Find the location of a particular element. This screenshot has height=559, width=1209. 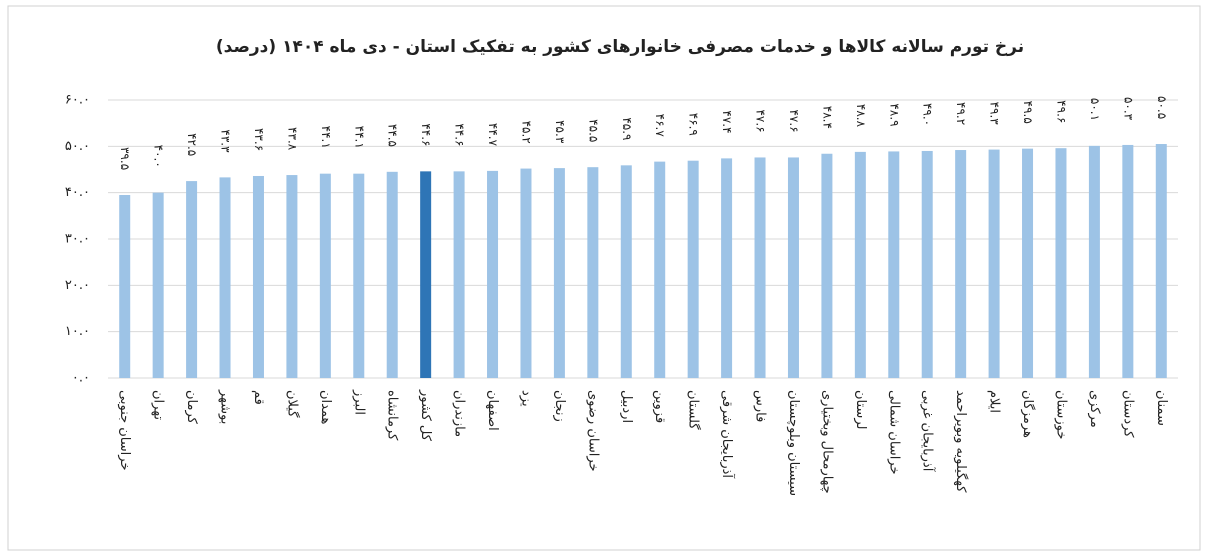

value-label: ۴۸.۴ is located at coordinates (827, 117).